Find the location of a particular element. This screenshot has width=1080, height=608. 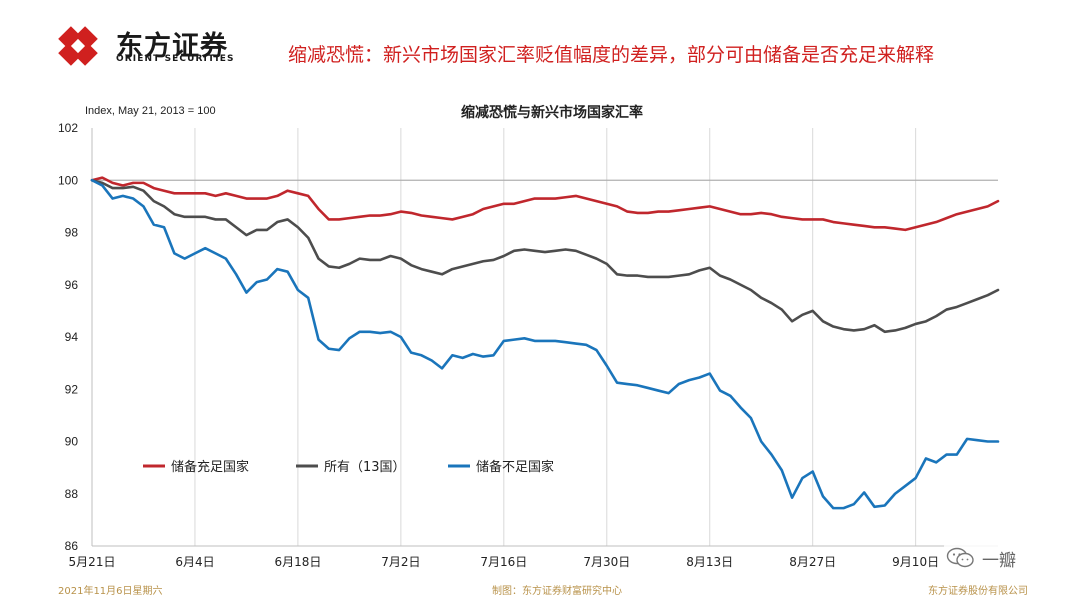

x-tick-label: 5月21日 is located at coordinates (92, 562).